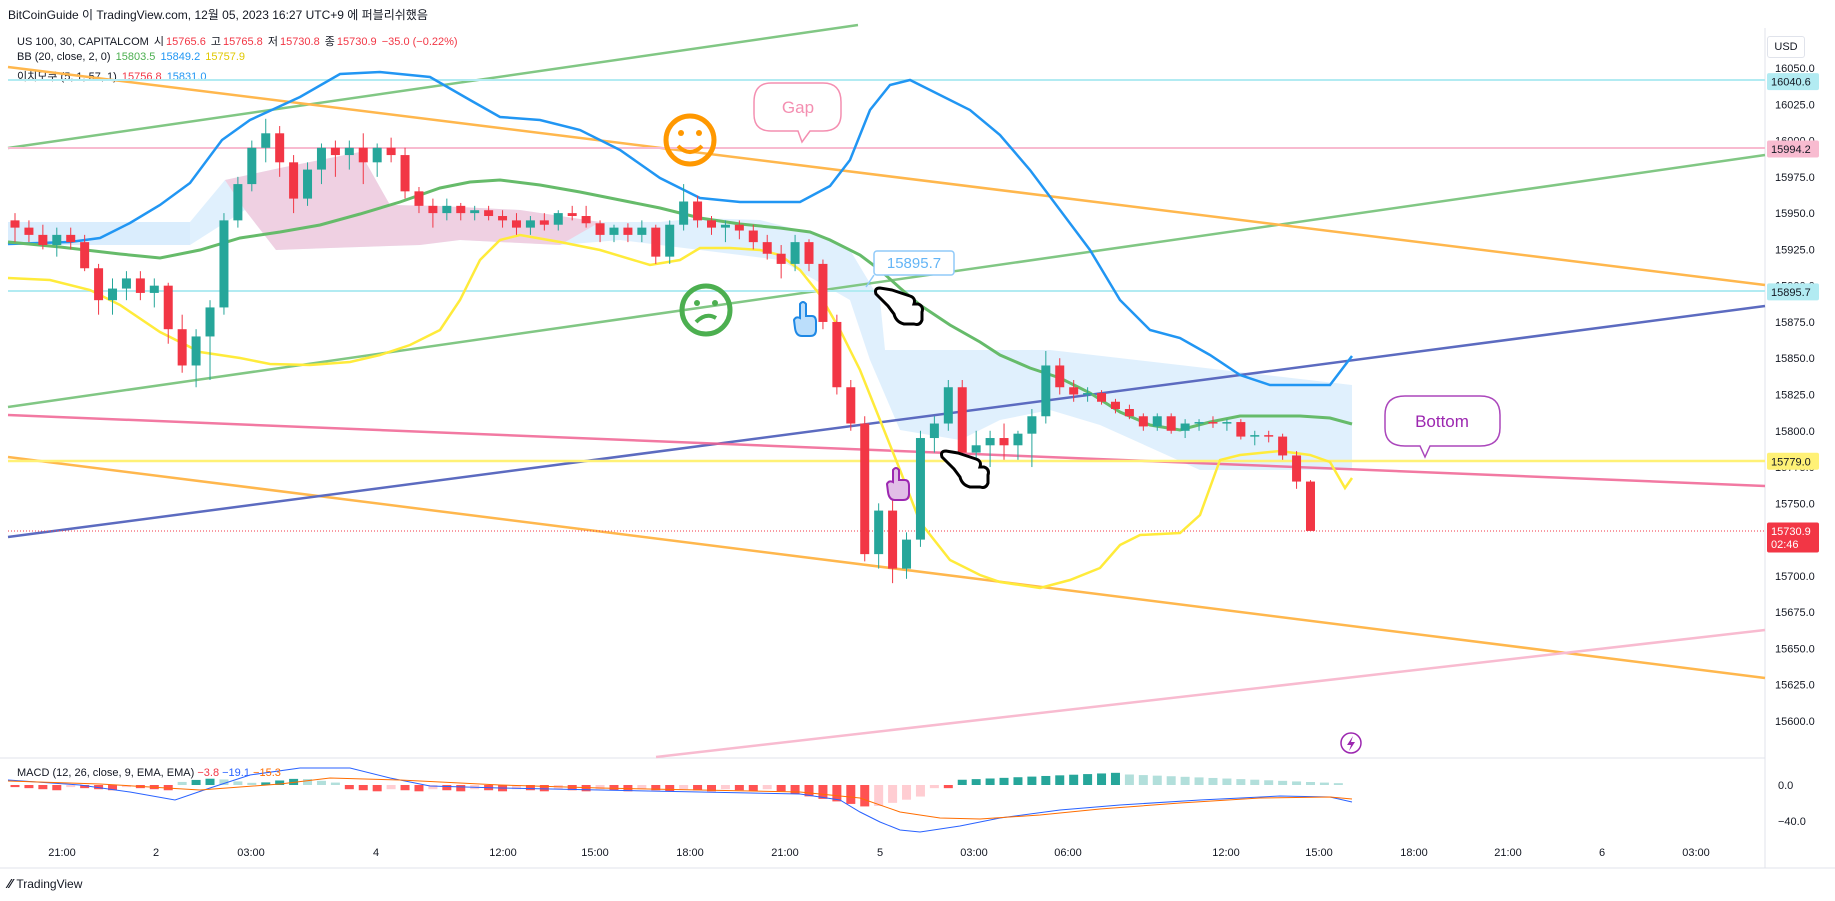  I want to click on bottom-callout: Bottom, so click(1442, 427).